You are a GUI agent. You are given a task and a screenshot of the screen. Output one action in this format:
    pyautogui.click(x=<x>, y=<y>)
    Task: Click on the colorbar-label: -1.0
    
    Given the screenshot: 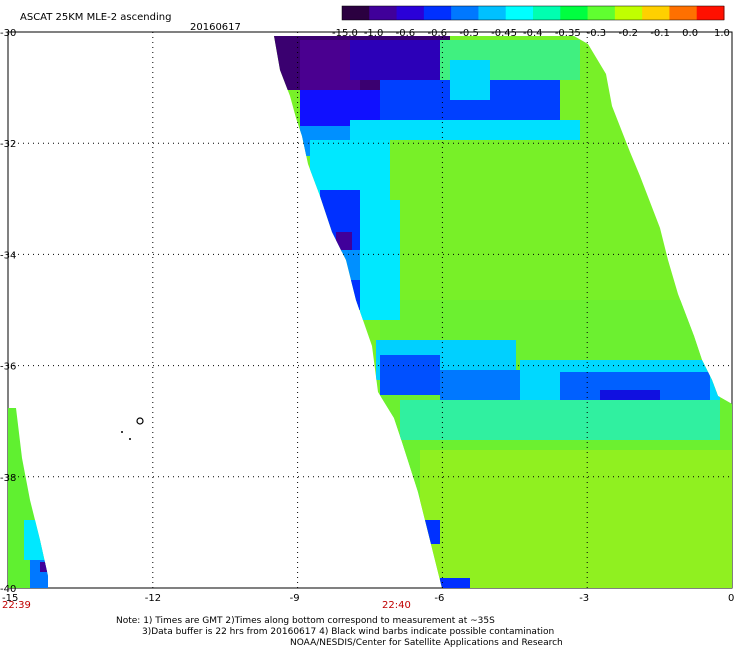 What is the action you would take?
    pyautogui.click(x=374, y=33)
    